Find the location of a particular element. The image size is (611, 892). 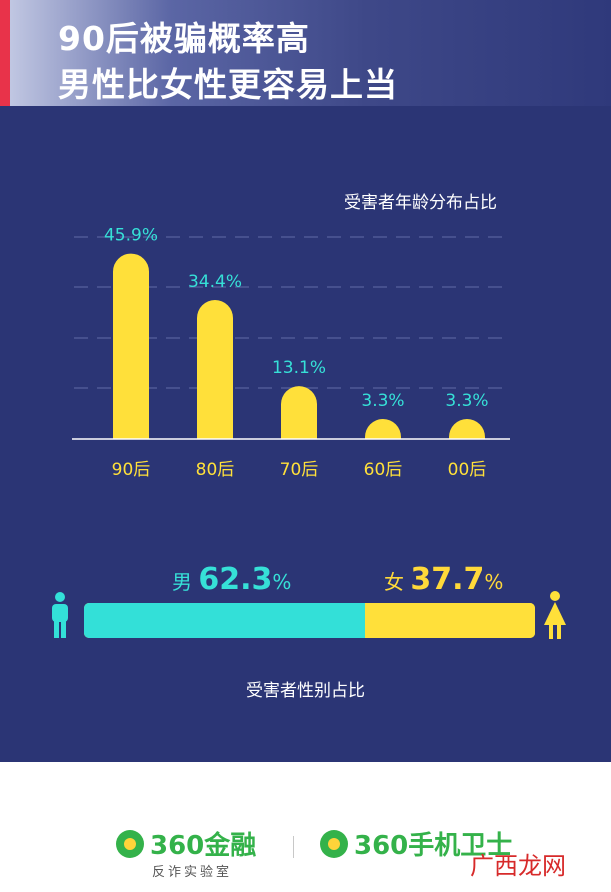

360-finance-logo-icon is located at coordinates (130, 844).